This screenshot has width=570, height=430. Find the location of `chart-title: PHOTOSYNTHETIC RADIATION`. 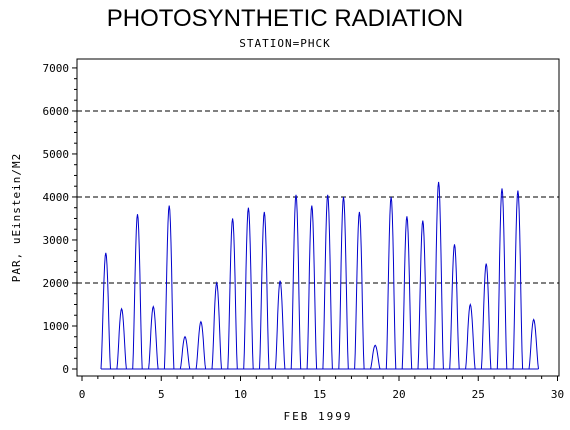

chart-title: PHOTOSYNTHETIC RADIATION is located at coordinates (285, 18).